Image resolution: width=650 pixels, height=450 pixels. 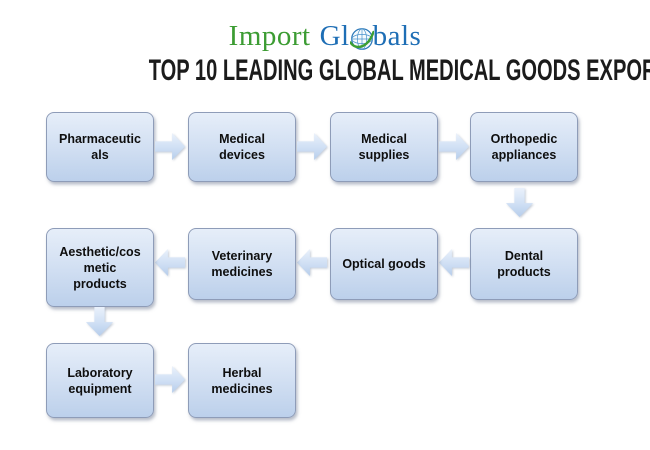 I want to click on box-medical-supplies: Medical supplies, so click(x=384, y=147).